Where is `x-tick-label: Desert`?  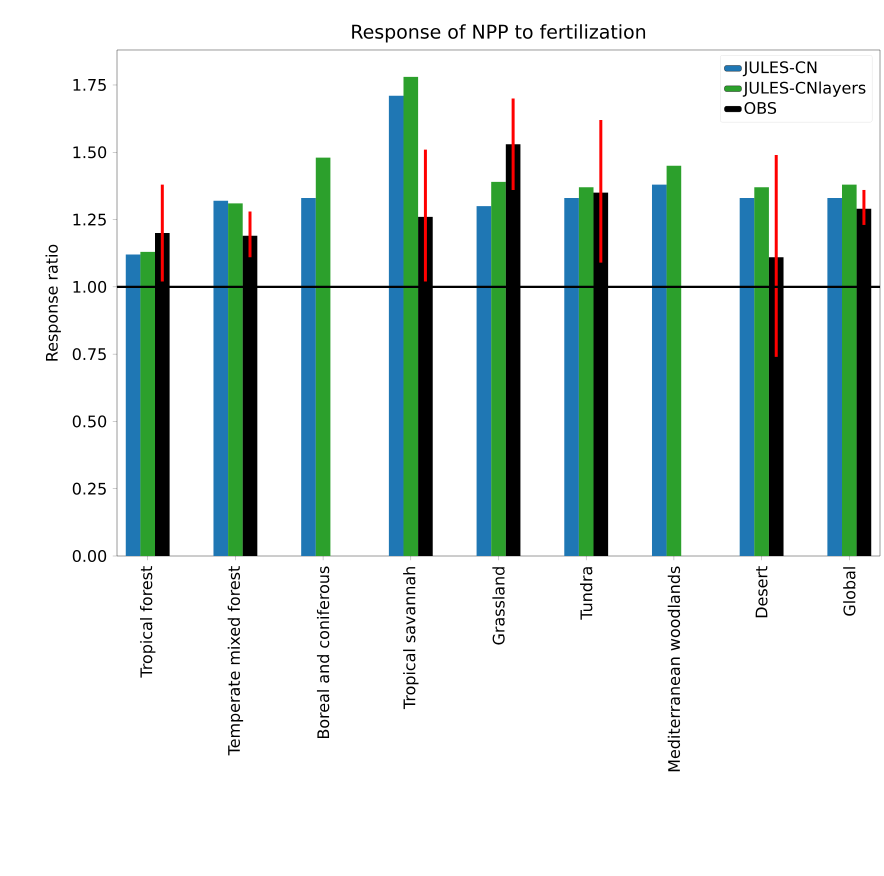 x-tick-label: Desert is located at coordinates (762, 592).